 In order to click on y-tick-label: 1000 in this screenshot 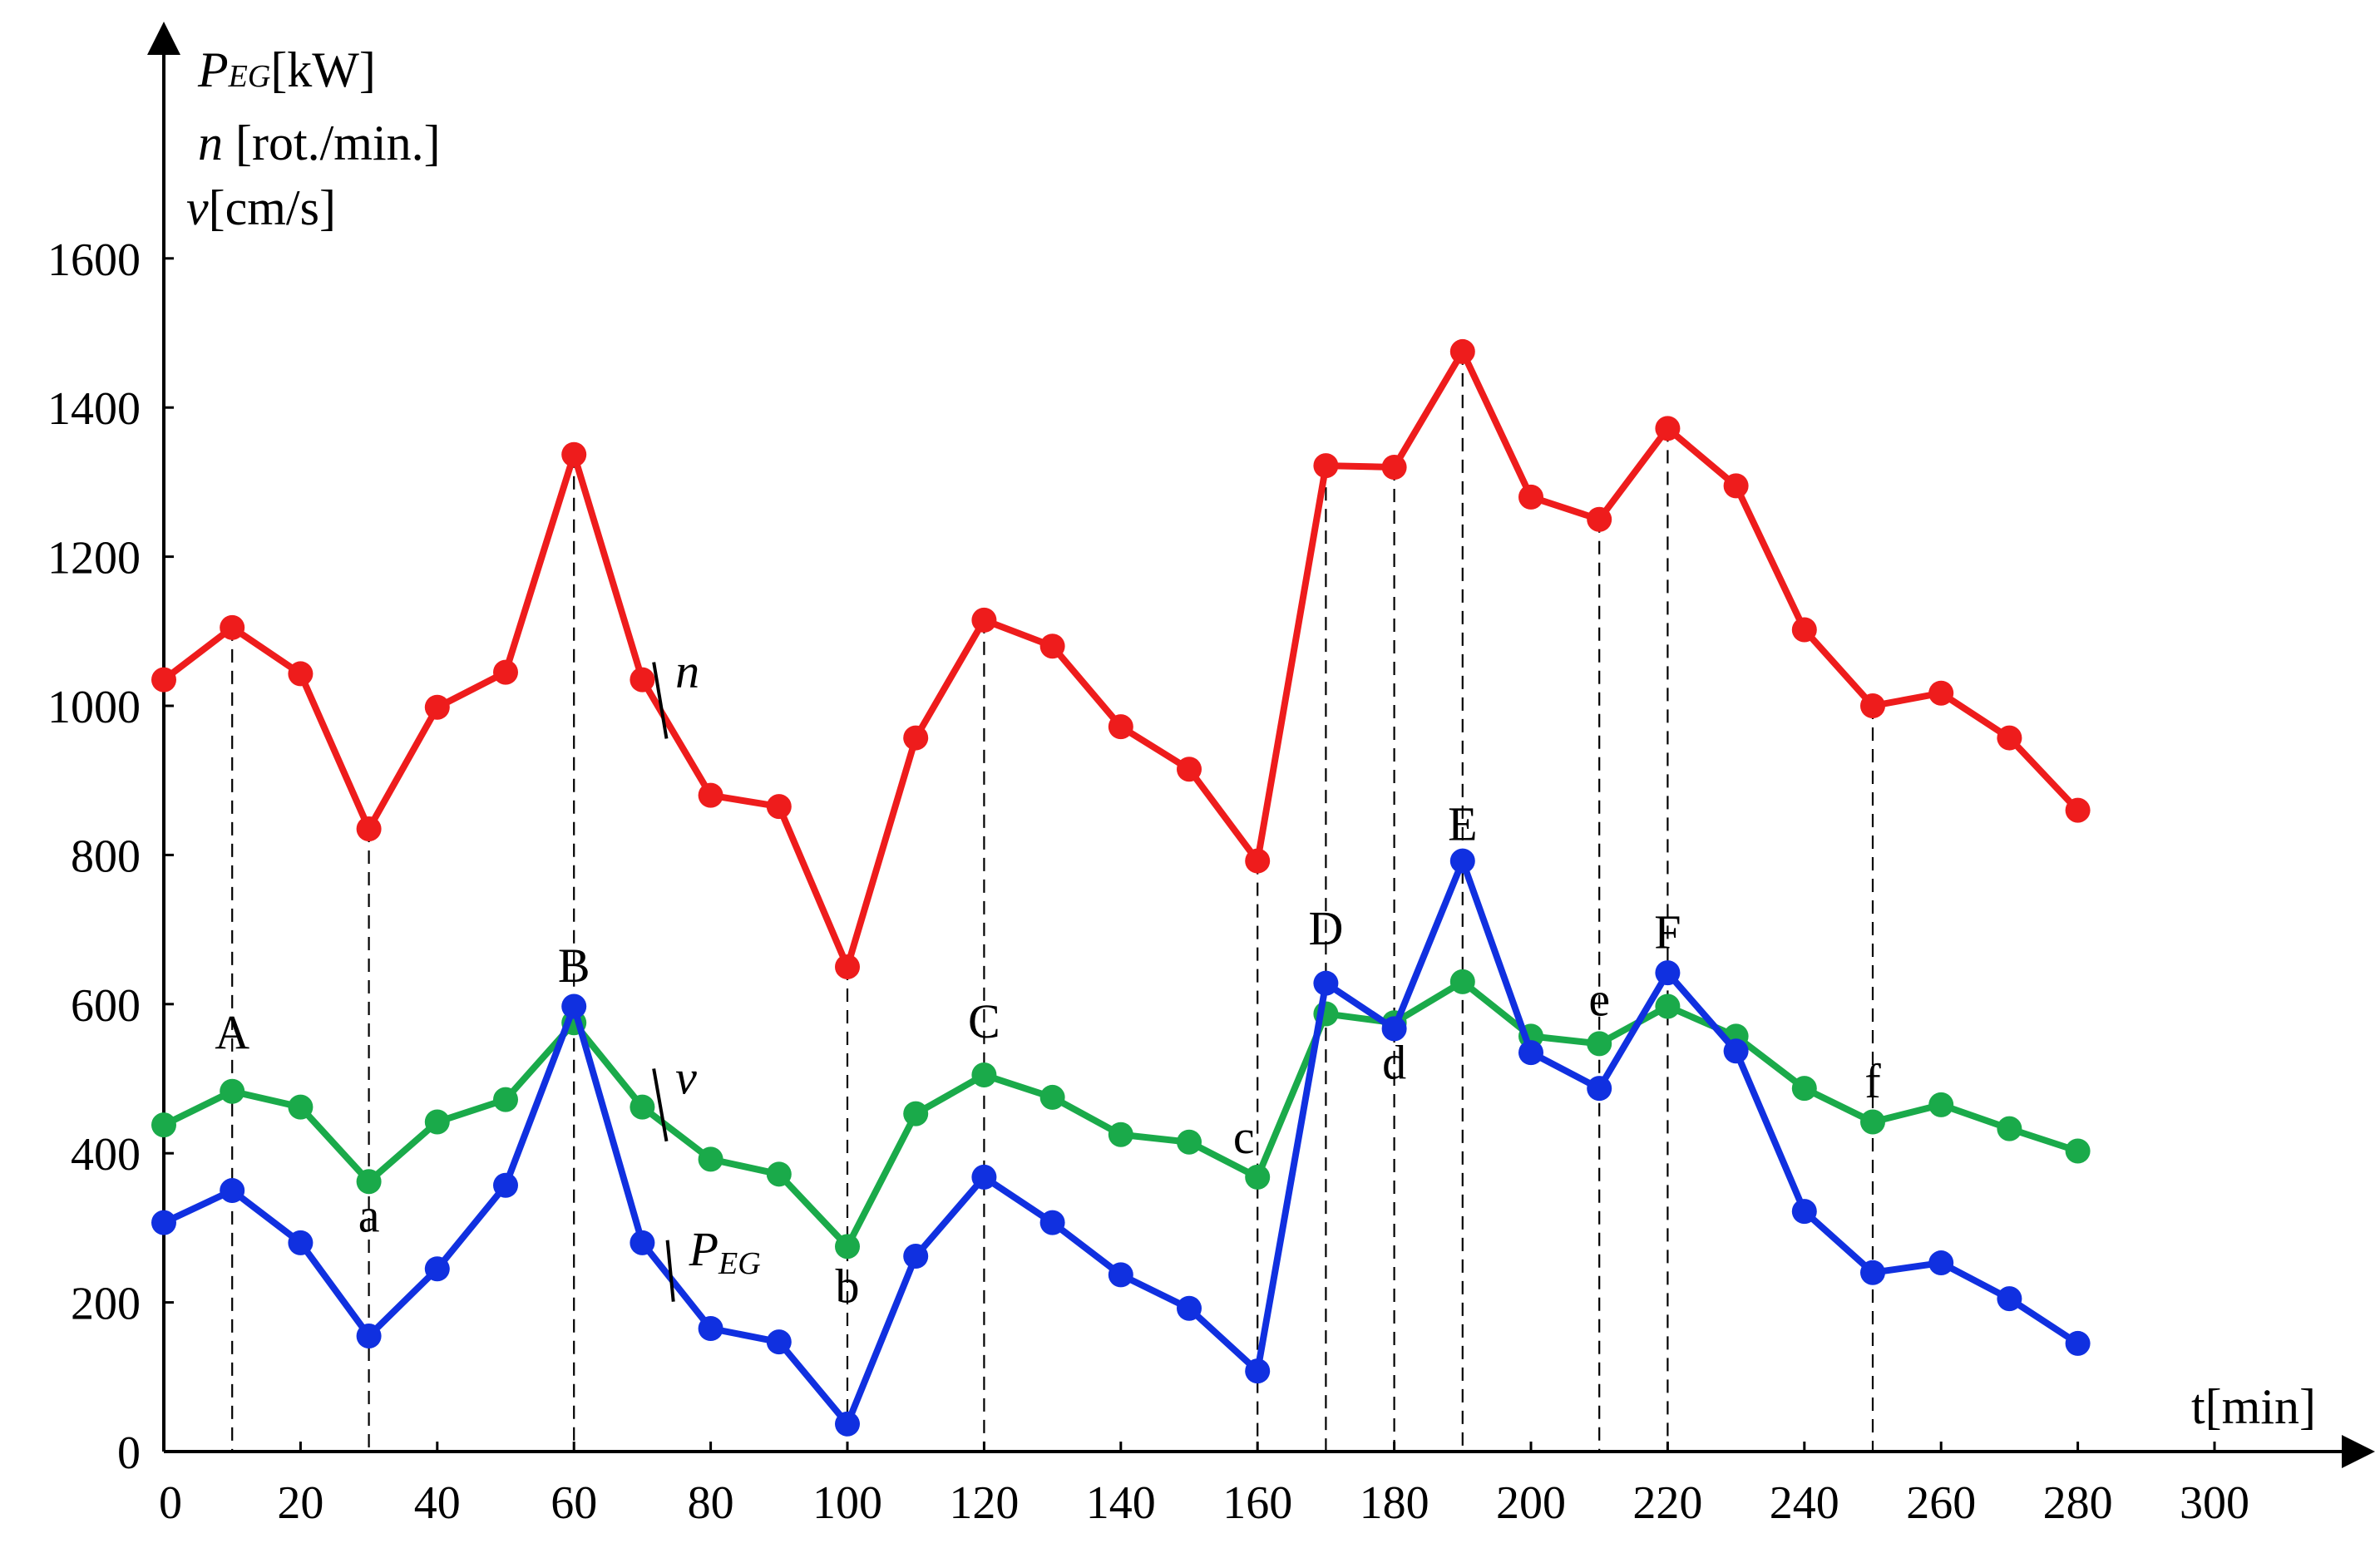, I will do `click(94, 708)`.